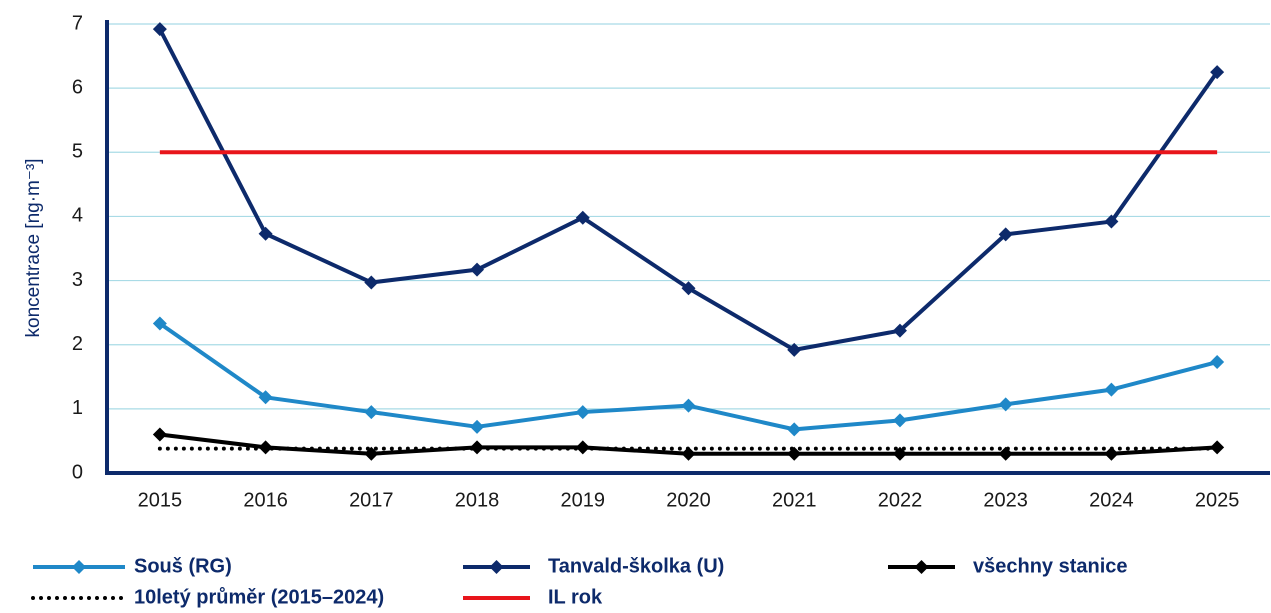 Image resolution: width=1271 pixels, height=613 pixels. Describe the element at coordinates (77, 280) in the screenshot. I see `y-tick-label: 3` at that location.